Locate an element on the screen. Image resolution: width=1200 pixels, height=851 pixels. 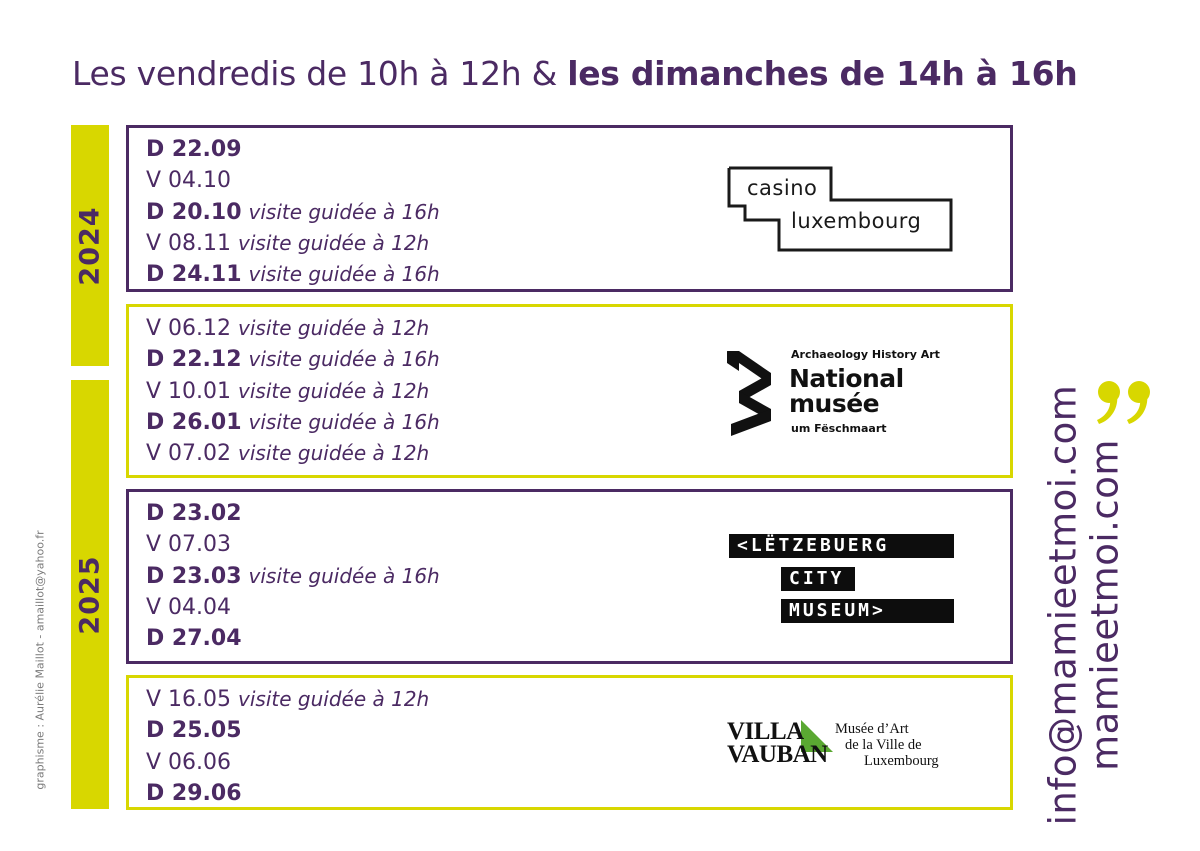
national-musee-word-1: National is located at coordinates (846, 378).